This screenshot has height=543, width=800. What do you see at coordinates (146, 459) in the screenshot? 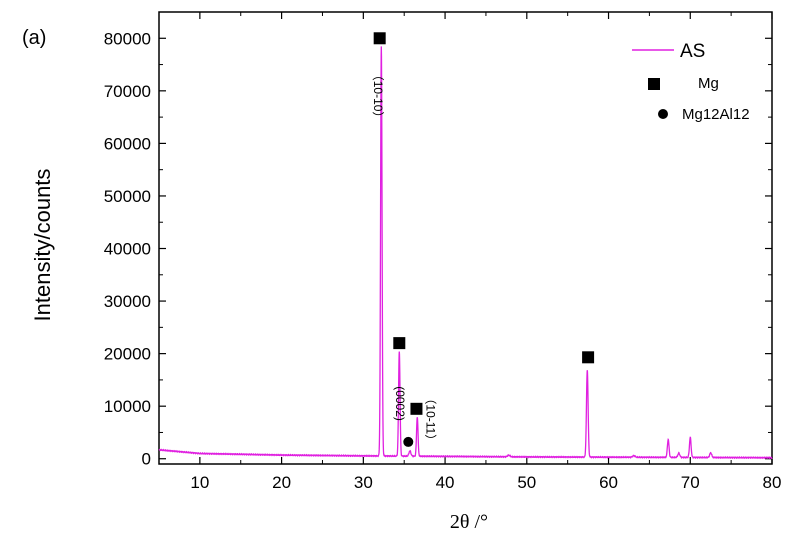
I see `y-tick-label: 0` at bounding box center [146, 459].